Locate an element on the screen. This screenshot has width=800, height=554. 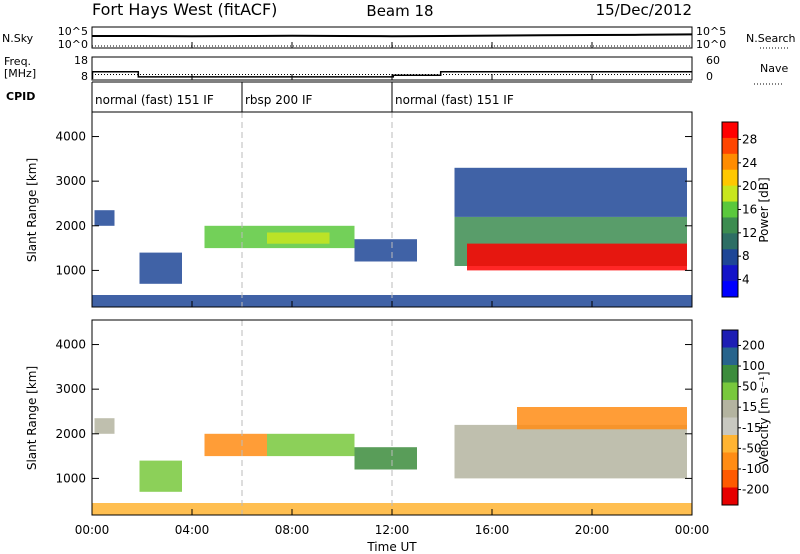
freq-tick-top: 18 is located at coordinates (81, 60).